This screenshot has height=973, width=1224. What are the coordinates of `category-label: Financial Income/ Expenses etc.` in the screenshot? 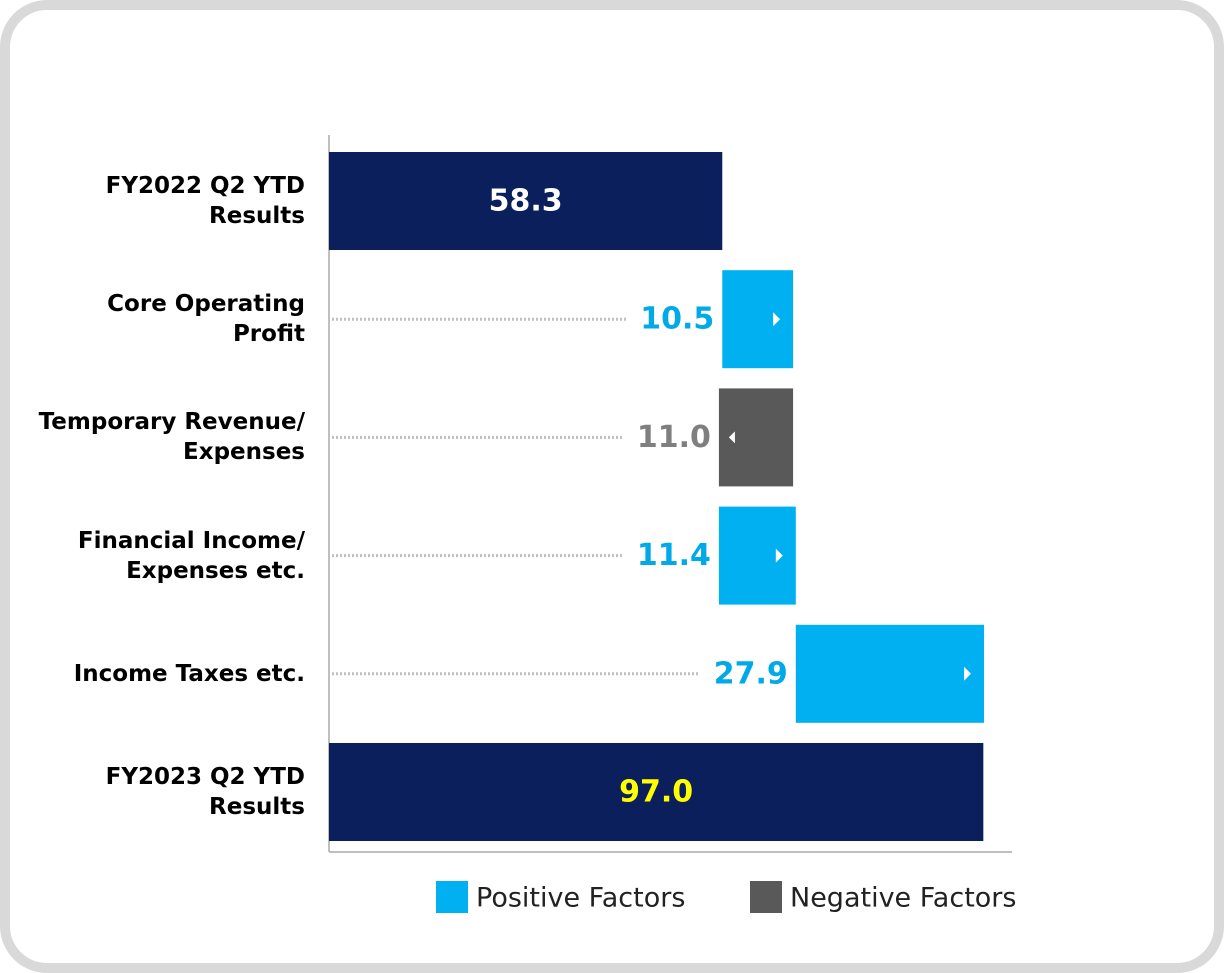 It's located at (191, 555).